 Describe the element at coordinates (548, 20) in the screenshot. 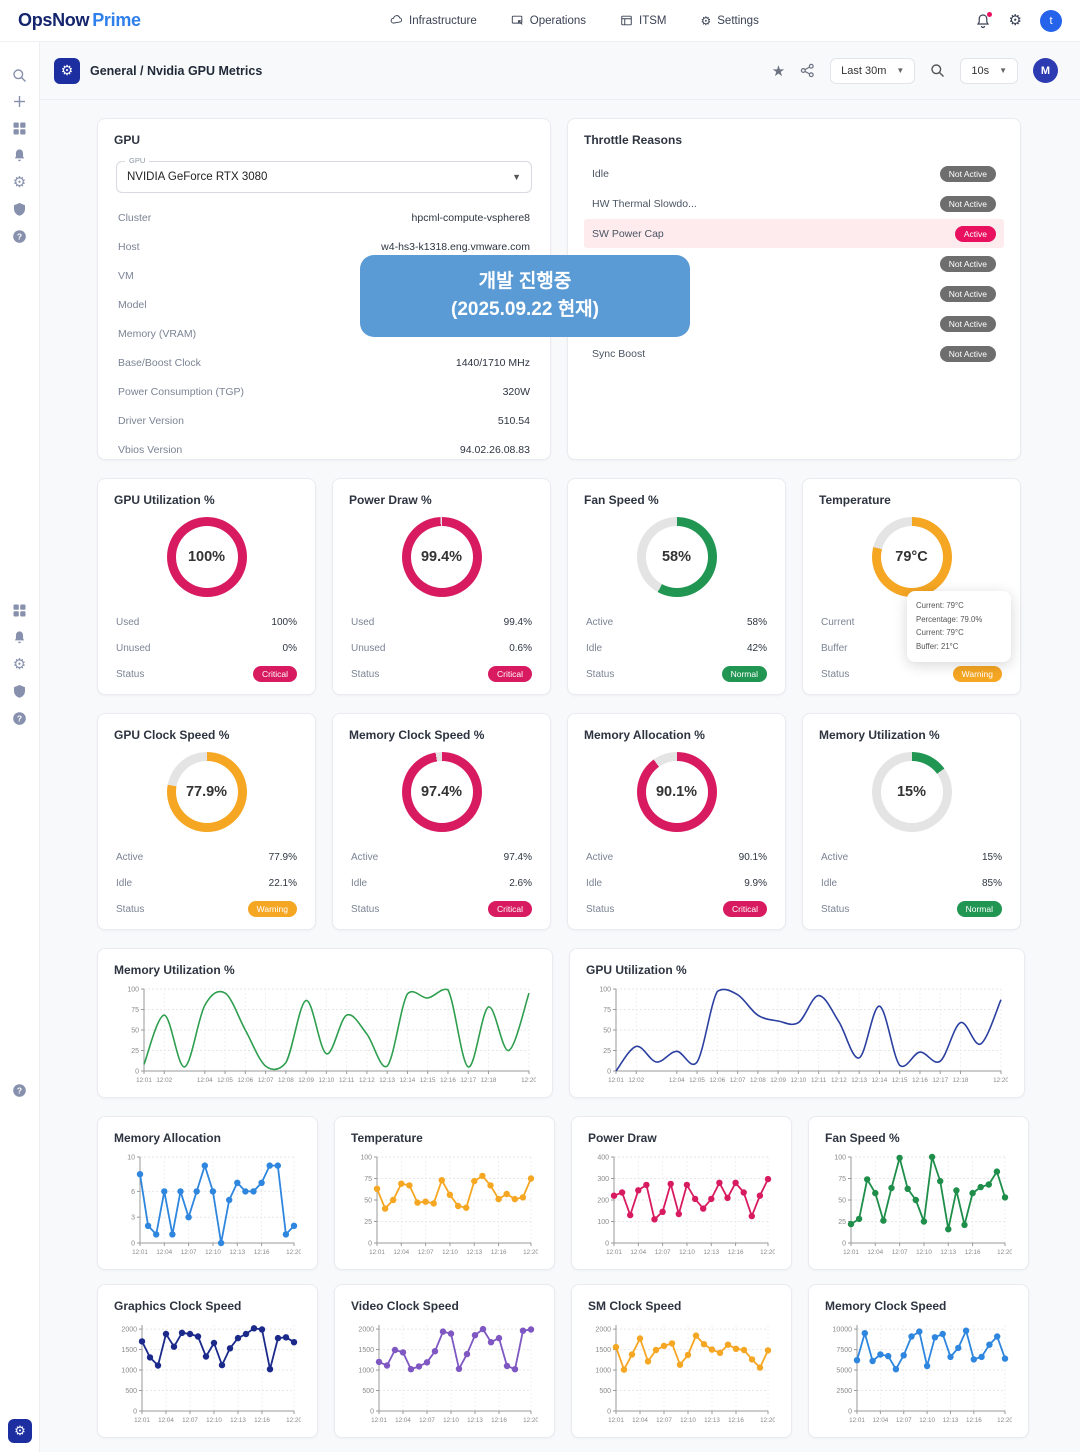

I see `nav-item-operations: Operations` at that location.